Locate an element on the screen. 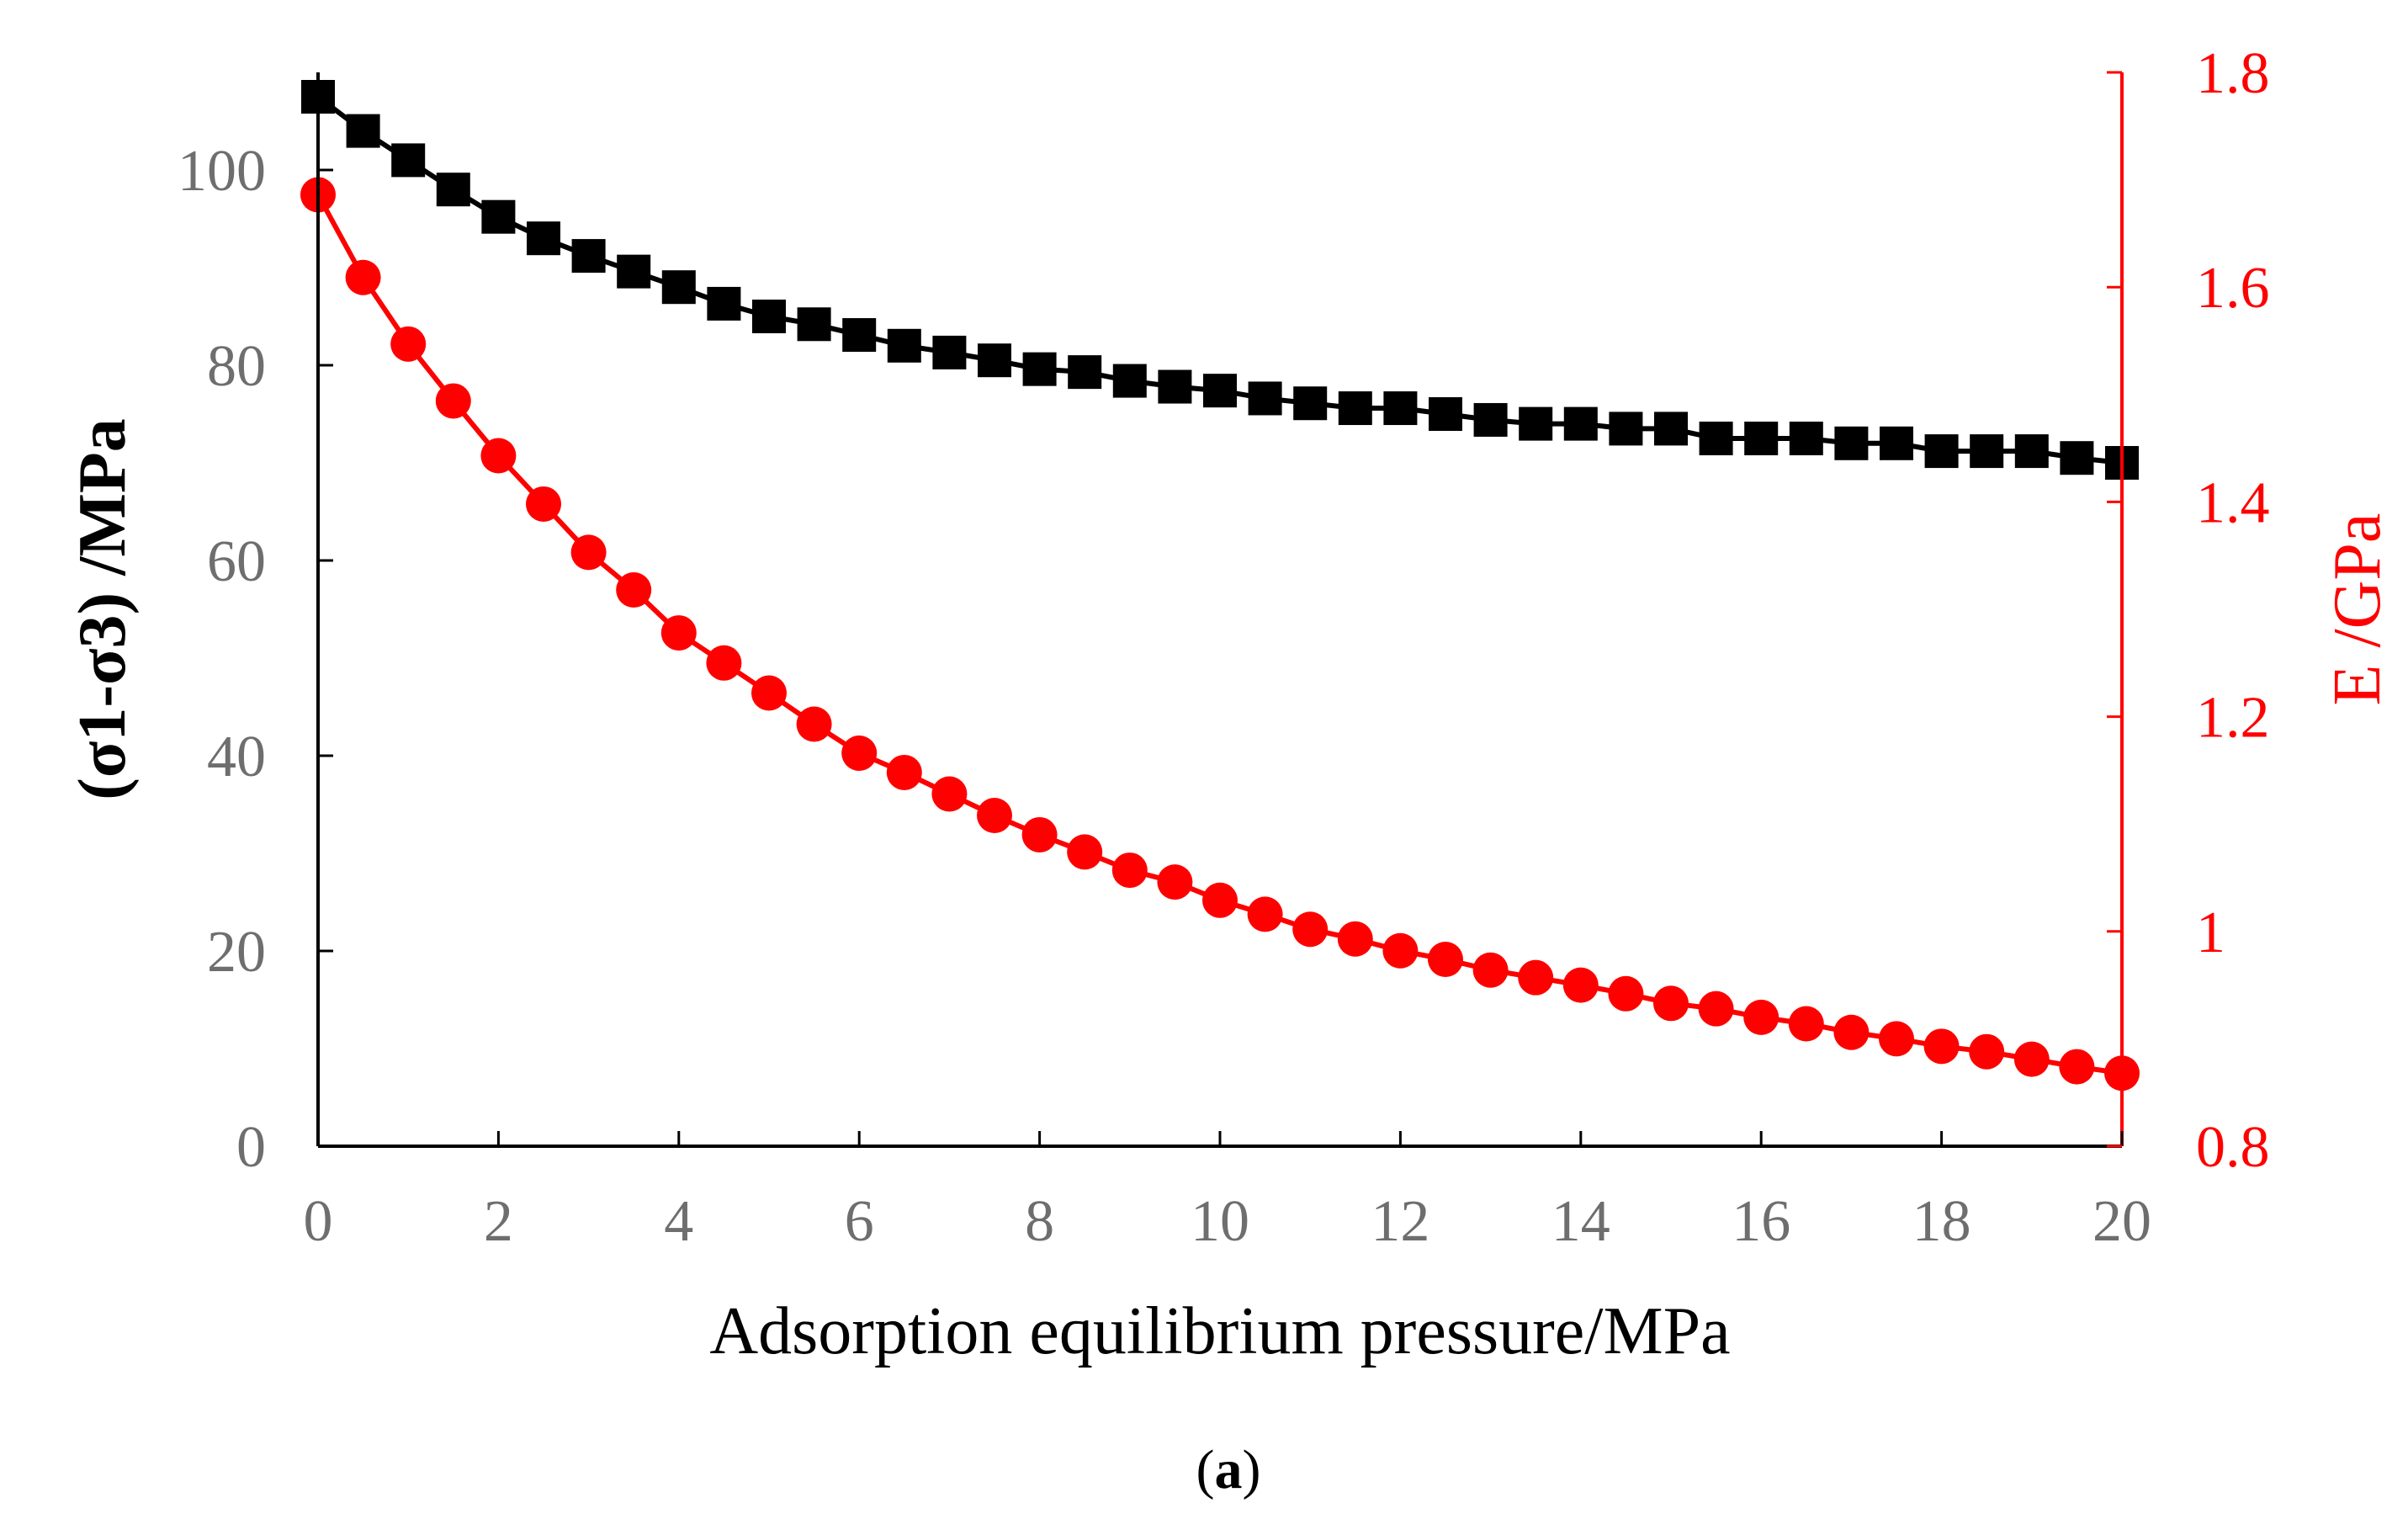 The image size is (2408, 1519). left-y-tick-label: 60 is located at coordinates (237, 561).